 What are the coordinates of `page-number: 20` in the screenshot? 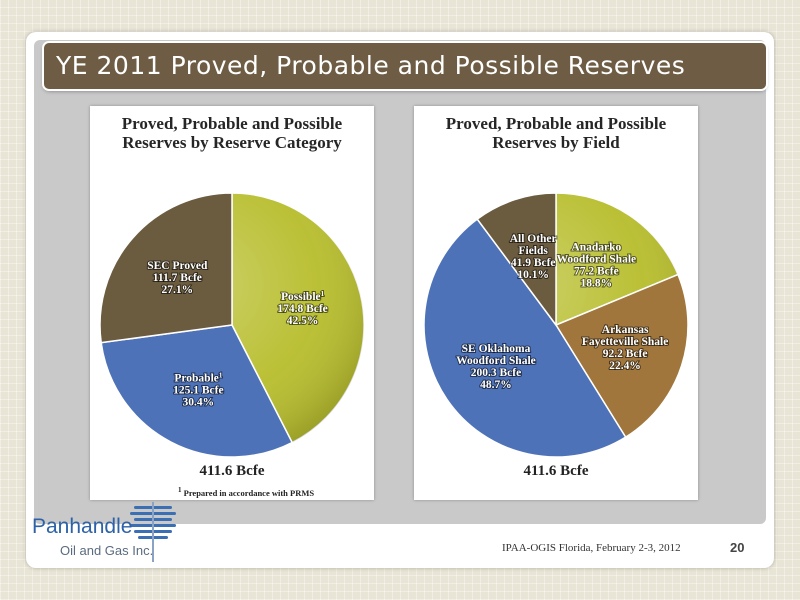 It's located at (737, 547).